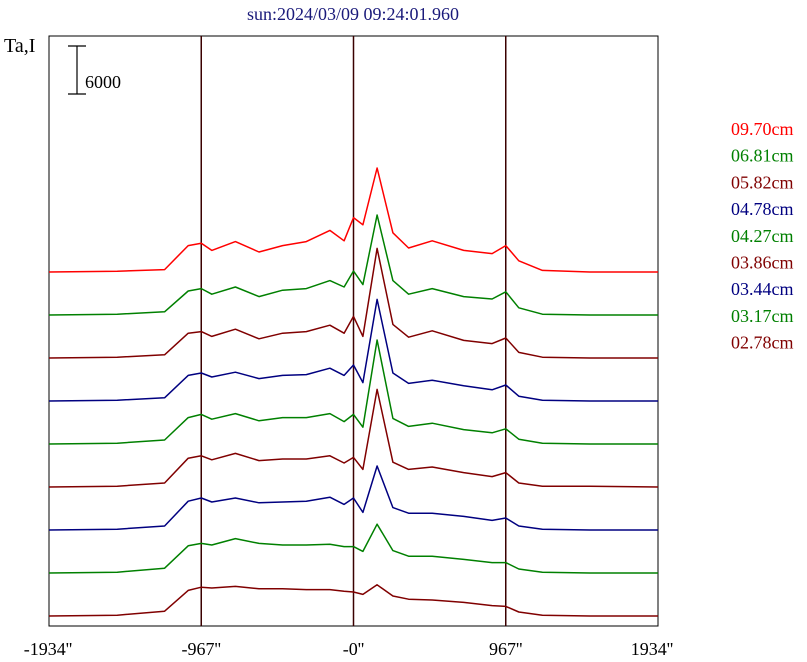  I want to click on y-axis-label: Ta,I, so click(19, 46).